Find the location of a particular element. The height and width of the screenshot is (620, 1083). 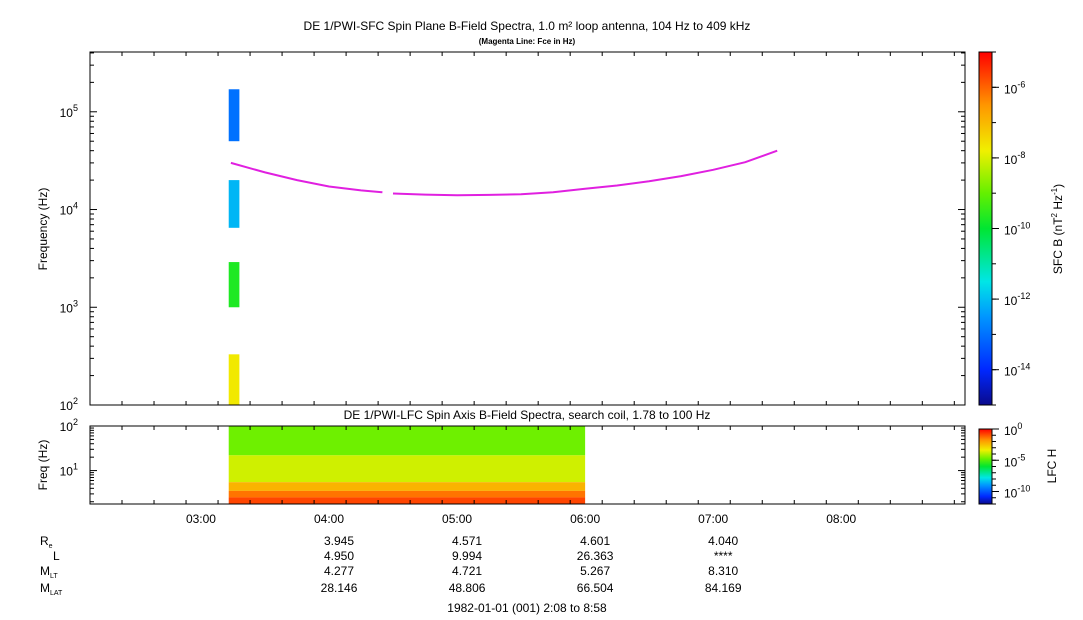

ephemeris-row-label: L is located at coordinates (56, 556).